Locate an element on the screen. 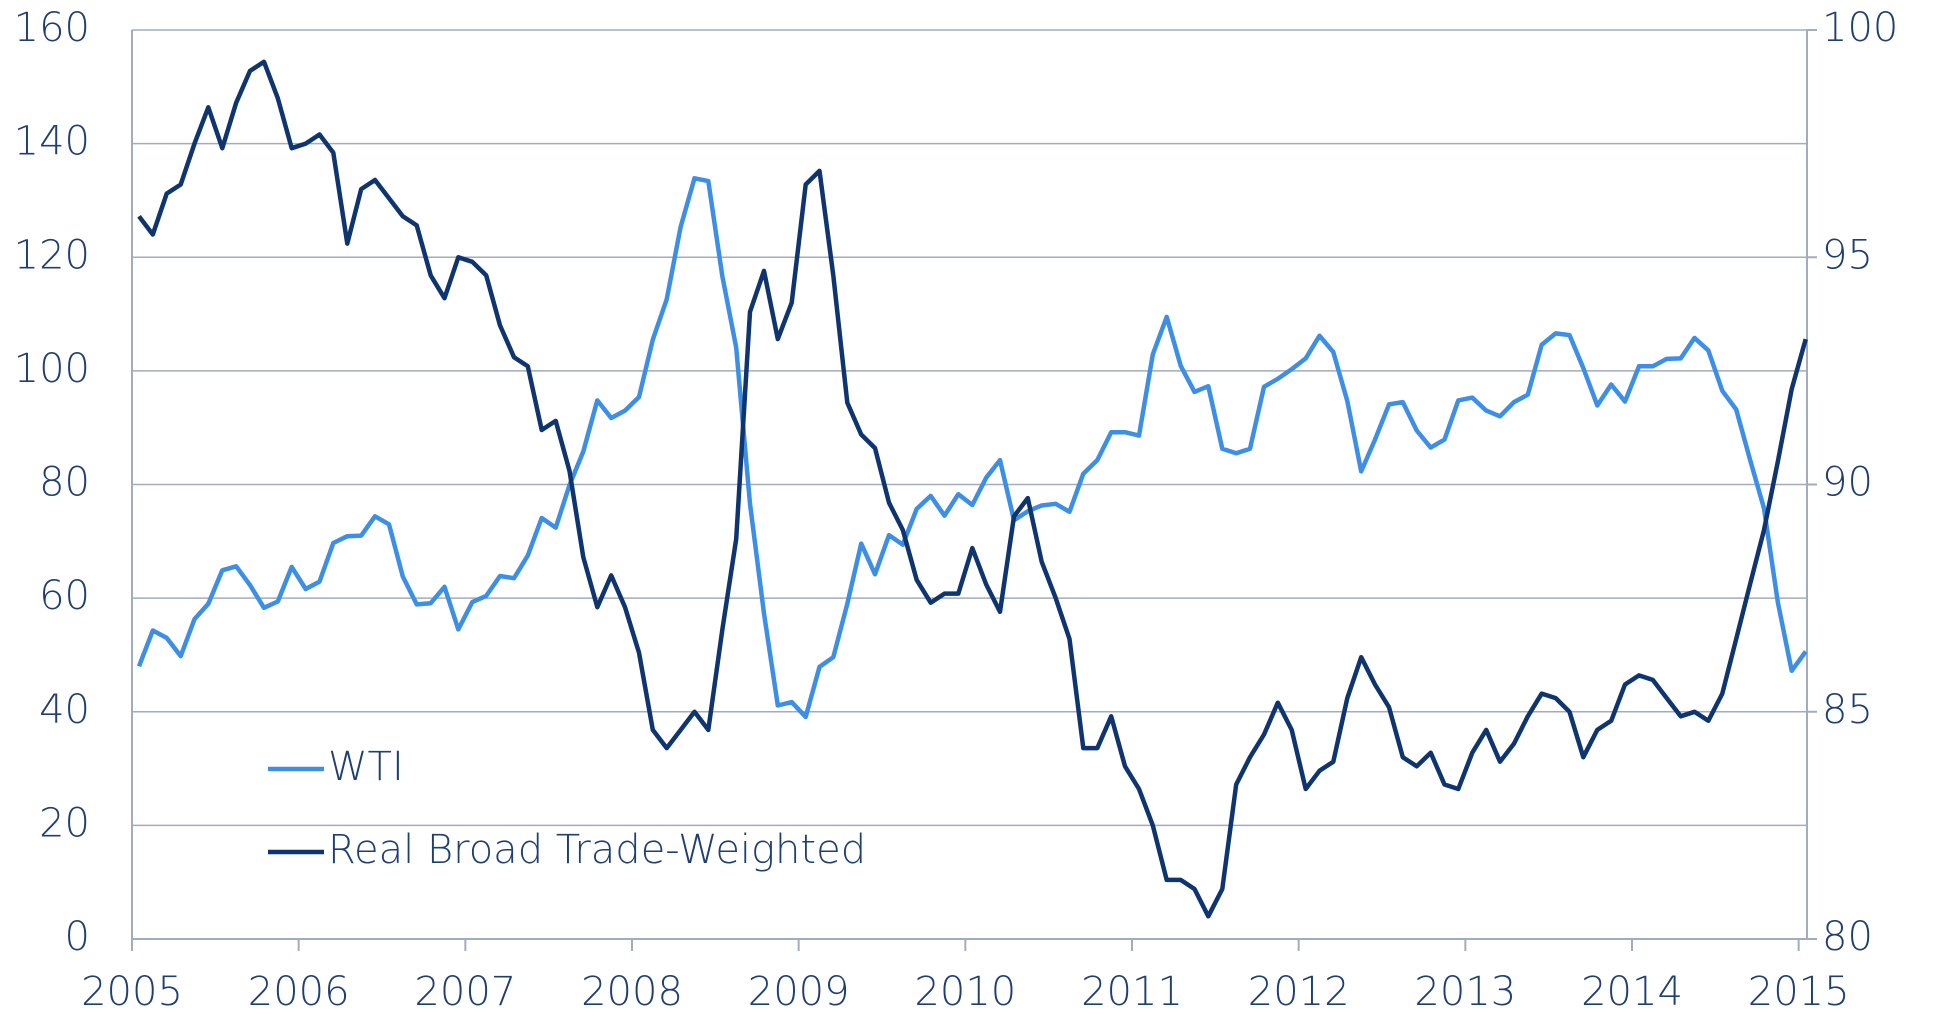  x-tick-label: 2005 is located at coordinates (132, 992).